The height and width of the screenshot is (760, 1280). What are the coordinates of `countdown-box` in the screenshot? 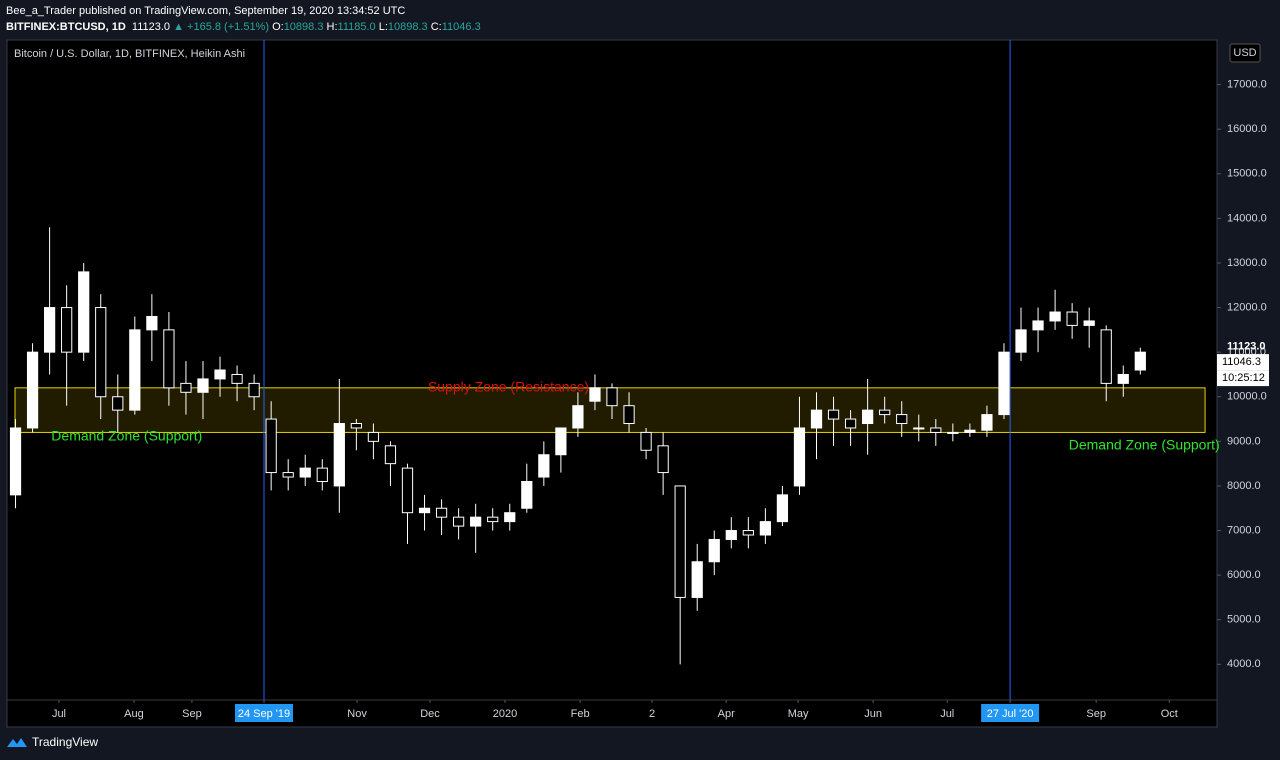 It's located at (1243, 378).